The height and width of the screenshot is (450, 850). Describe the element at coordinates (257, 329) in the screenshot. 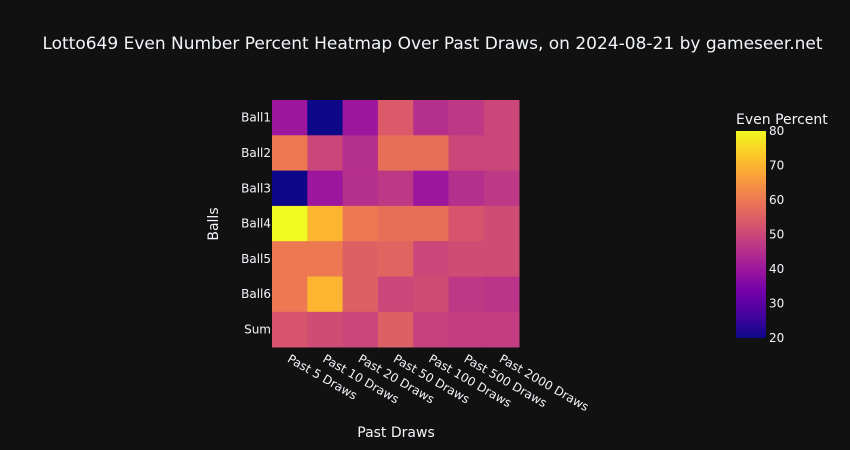

I see `y-tick-label: Sum` at that location.